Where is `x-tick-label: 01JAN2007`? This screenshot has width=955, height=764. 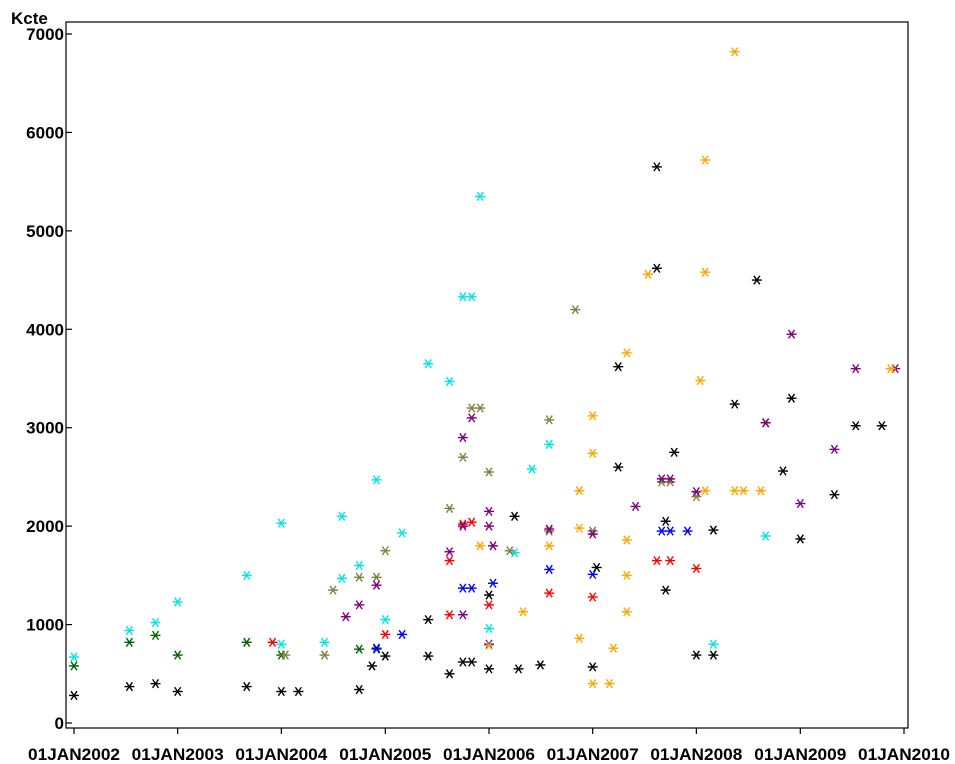
x-tick-label: 01JAN2007 is located at coordinates (593, 754).